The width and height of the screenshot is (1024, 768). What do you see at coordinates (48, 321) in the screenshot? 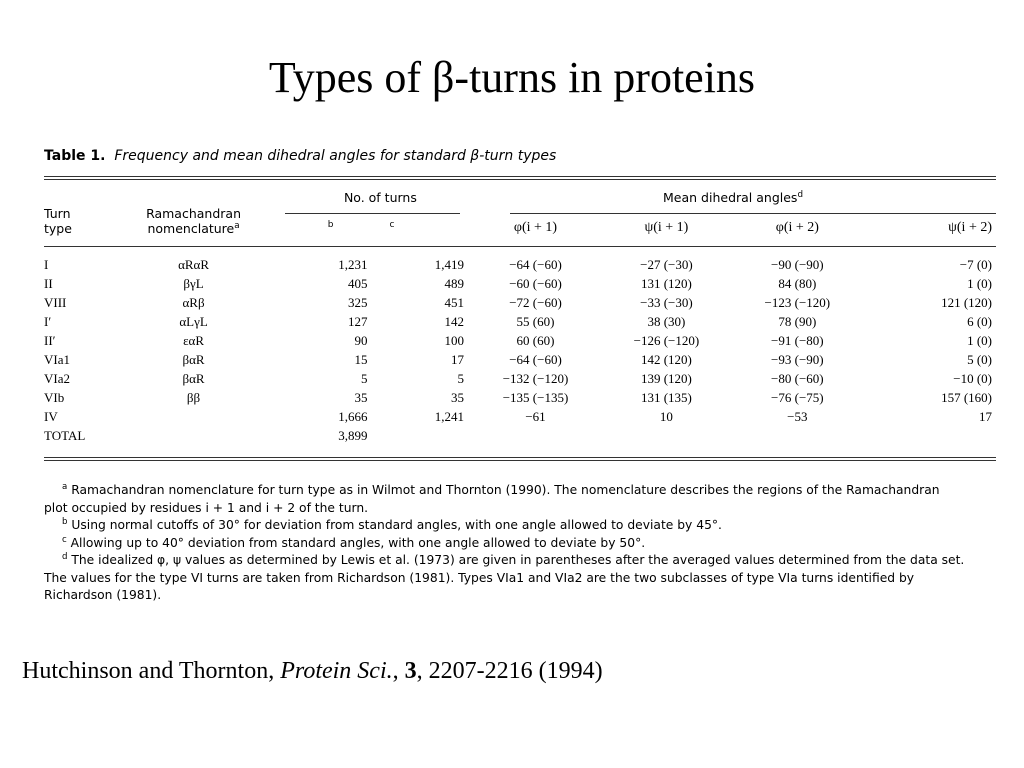
I see `cell-type: I′` at bounding box center [48, 321].